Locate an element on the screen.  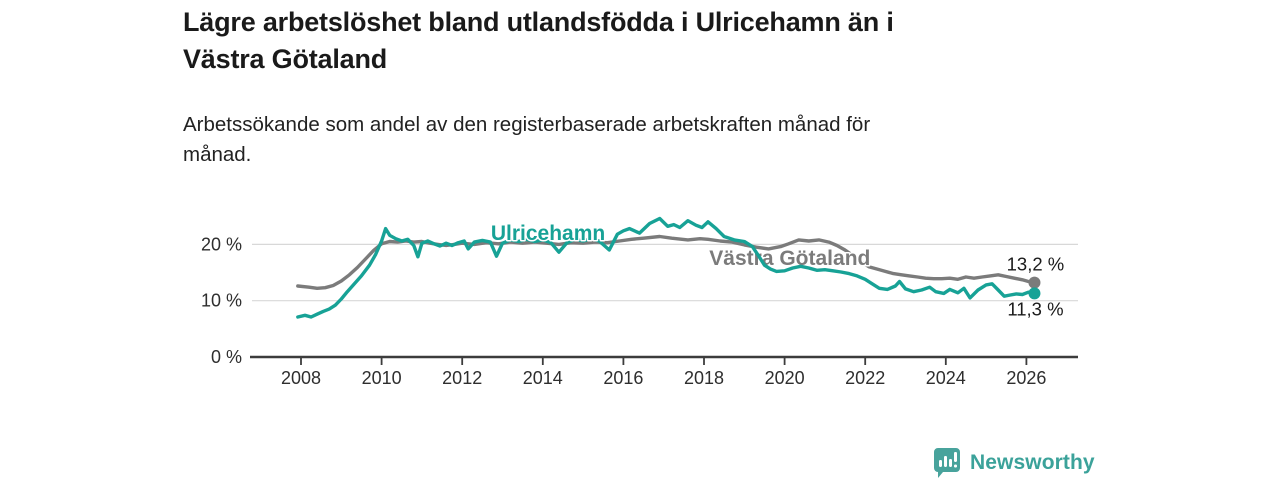
series-end-dot-v-stra-g-taland is located at coordinates (1034, 282).